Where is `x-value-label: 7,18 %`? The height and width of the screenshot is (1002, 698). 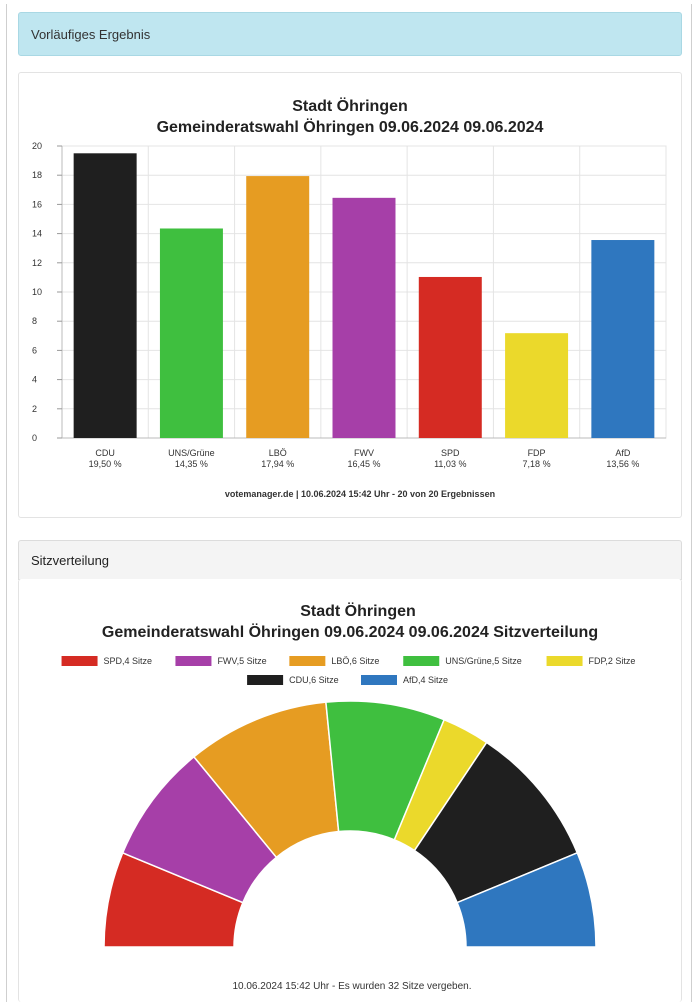
x-value-label: 7,18 % is located at coordinates (537, 464).